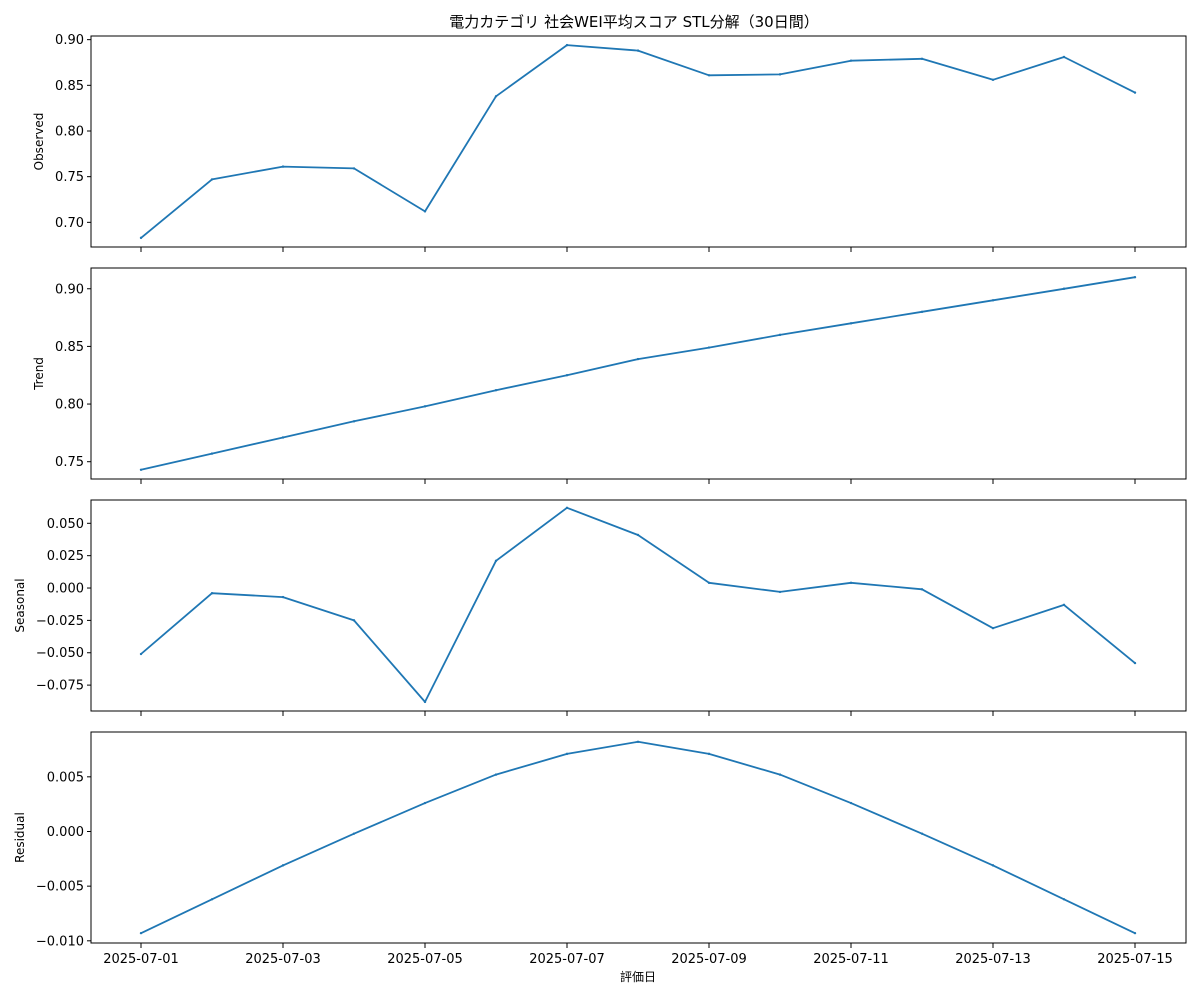  Describe the element at coordinates (65, 524) in the screenshot. I see `seasonal-y-tick-label: 0.050` at that location.